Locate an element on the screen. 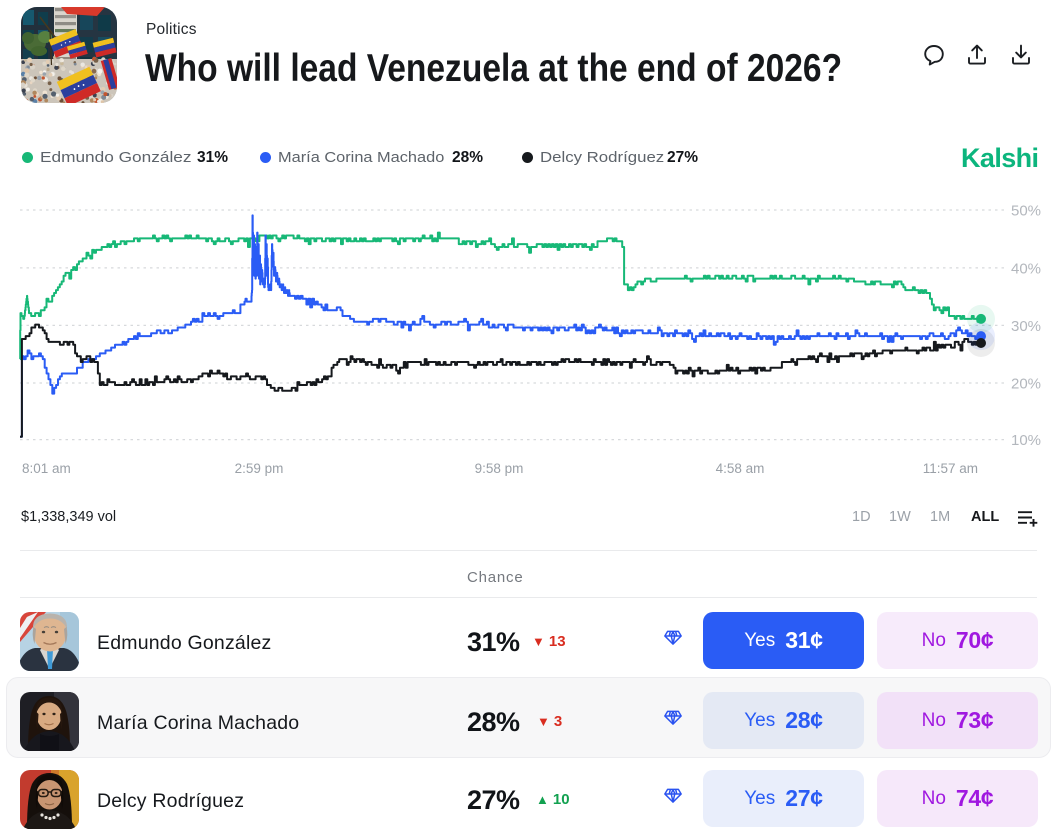 This screenshot has width=1057, height=829. svg-text: 40% is located at coordinates (1026, 268).